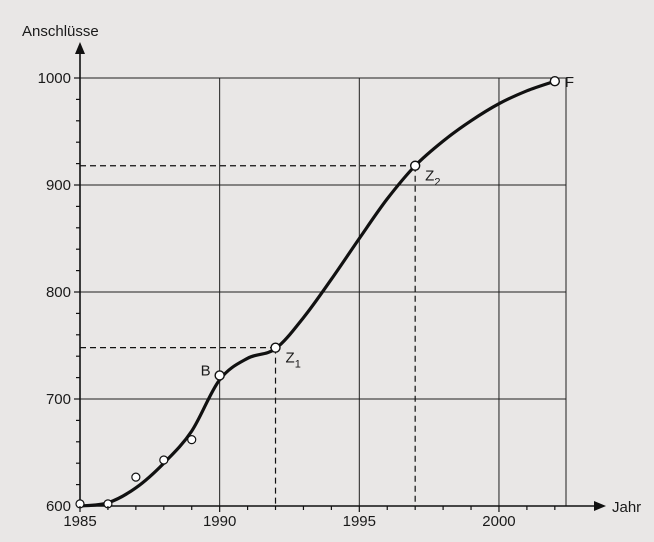 This screenshot has height=542, width=654. I want to click on y-tick-label-600: 600, so click(58, 506).